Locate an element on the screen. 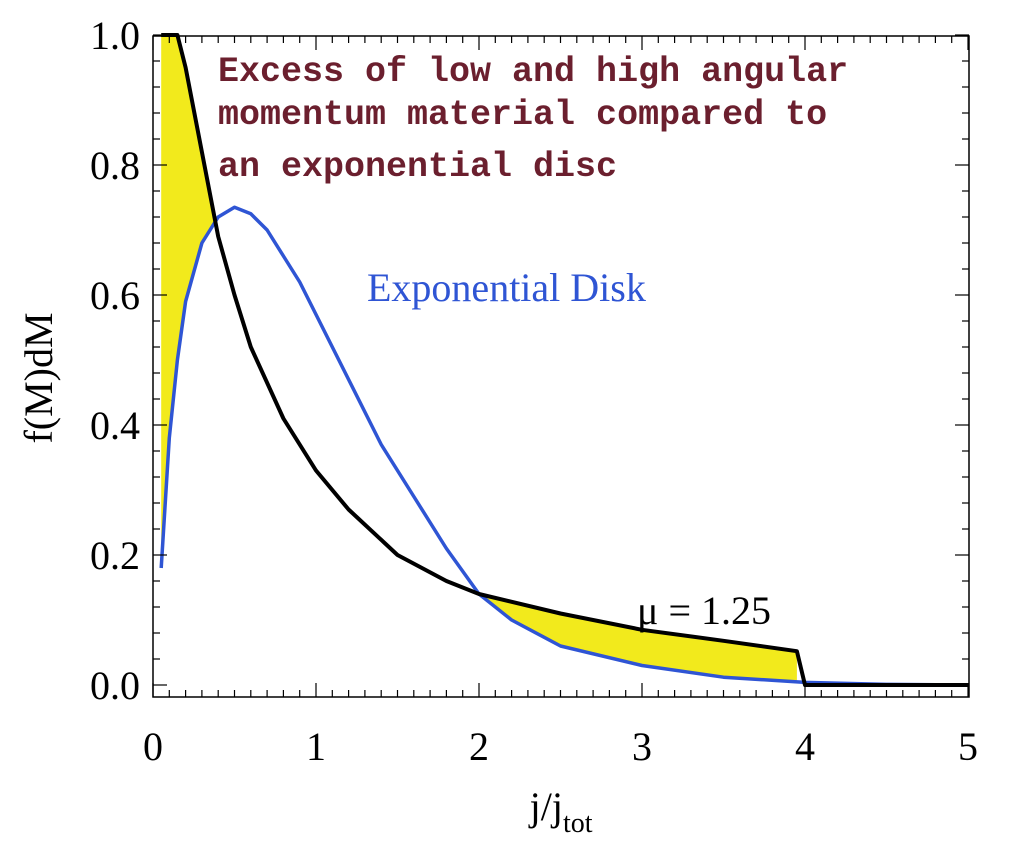 This screenshot has height=860, width=1021. y-tick-label: 0.4 is located at coordinates (115, 425).